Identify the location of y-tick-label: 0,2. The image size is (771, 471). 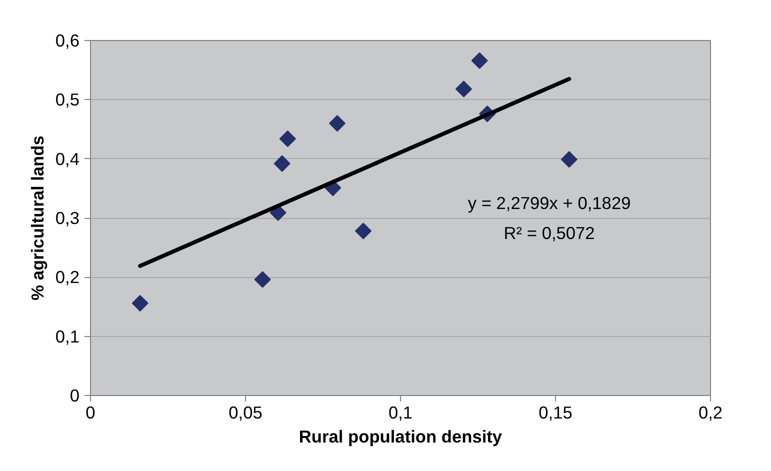
(67, 277).